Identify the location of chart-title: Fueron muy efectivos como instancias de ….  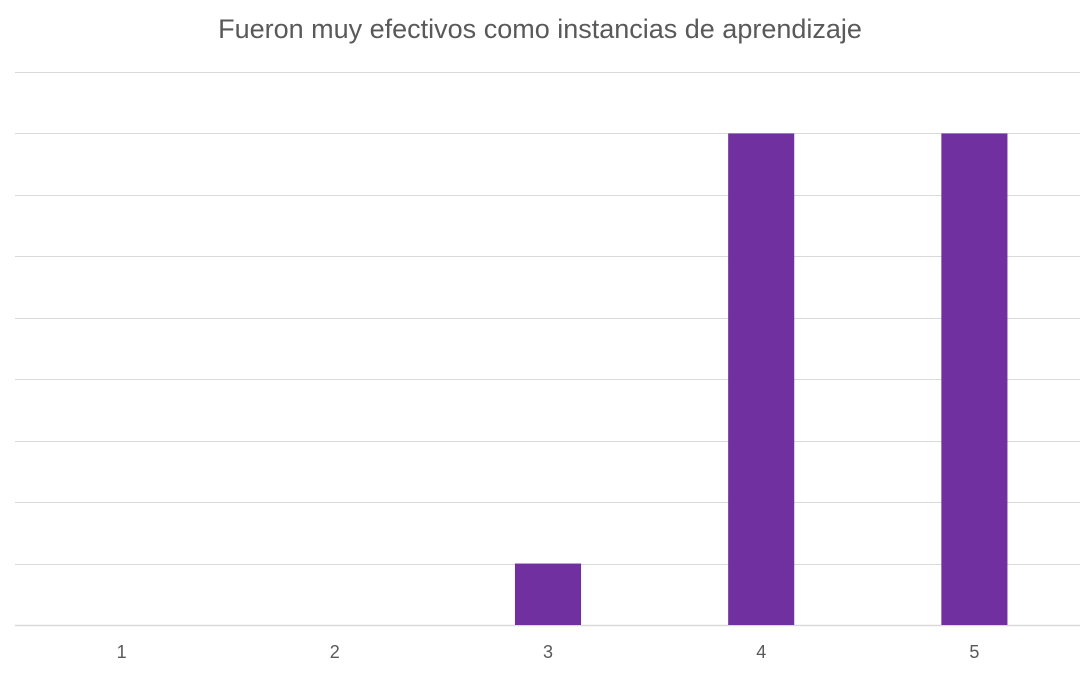
(540, 29).